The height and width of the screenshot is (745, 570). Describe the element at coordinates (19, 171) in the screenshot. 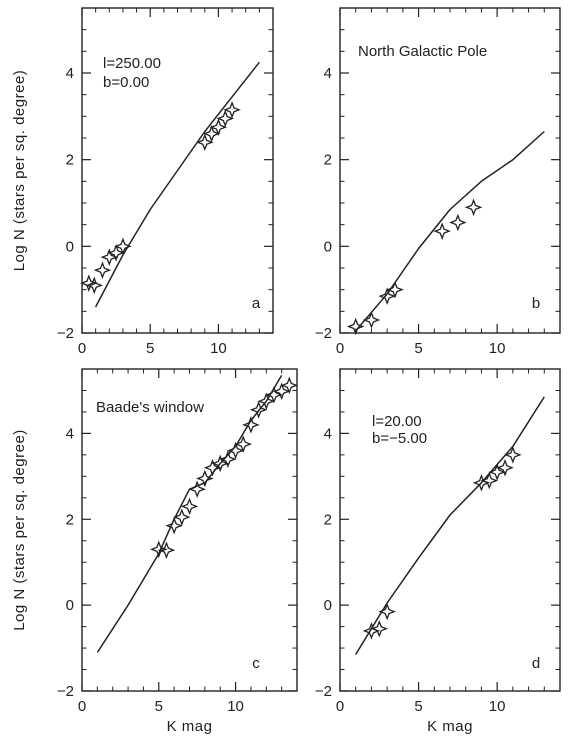

I see `panel-a-ylabel: Log N (stars per sq. degree)` at that location.